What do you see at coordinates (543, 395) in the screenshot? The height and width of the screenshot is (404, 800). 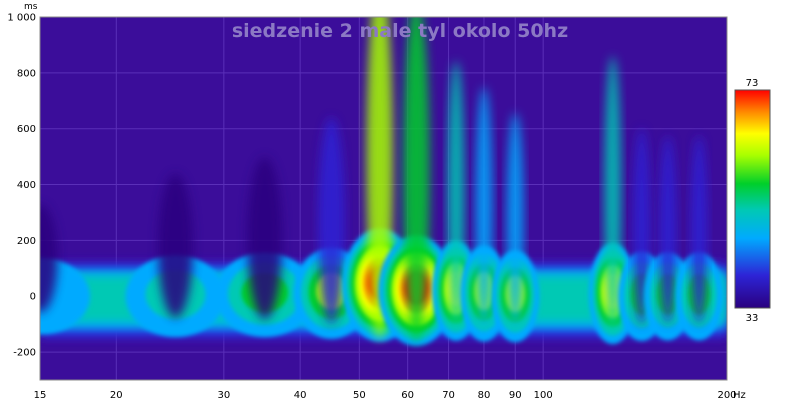 I see `x-tick-label: 100` at bounding box center [543, 395].